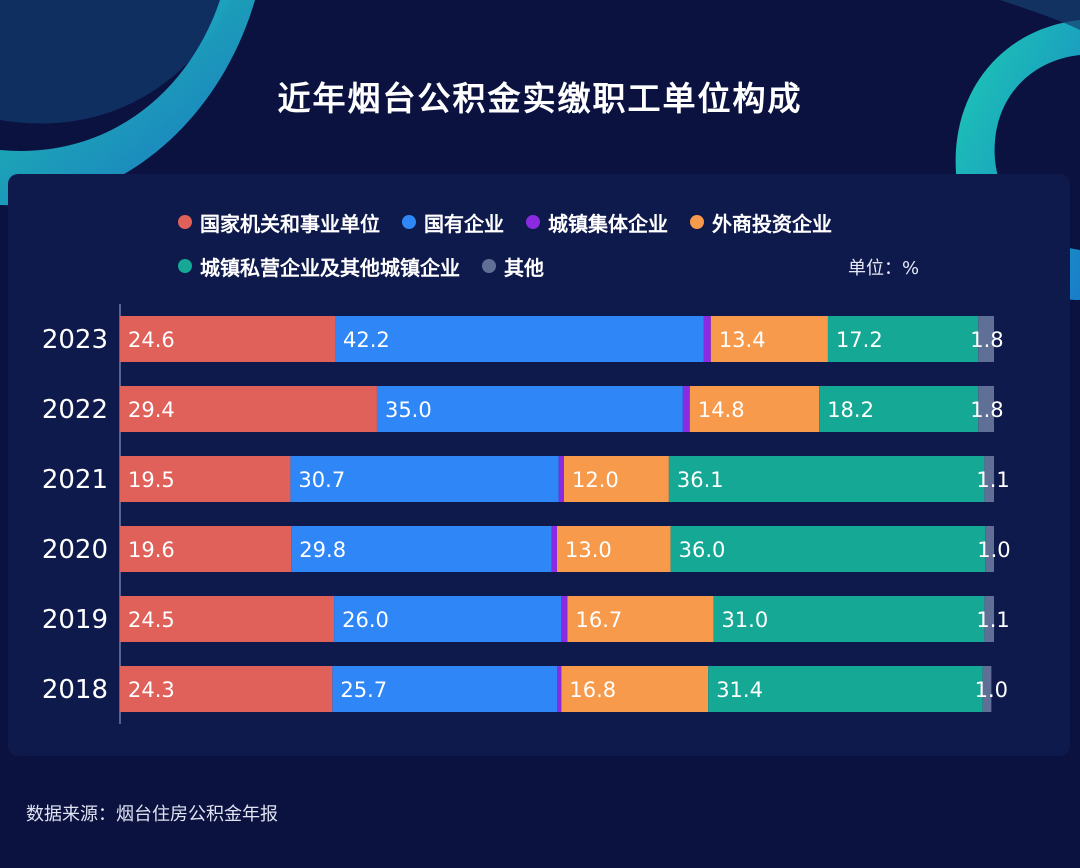  Describe the element at coordinates (290, 223) in the screenshot. I see `legend-label: 国家机关和事业单位` at that location.